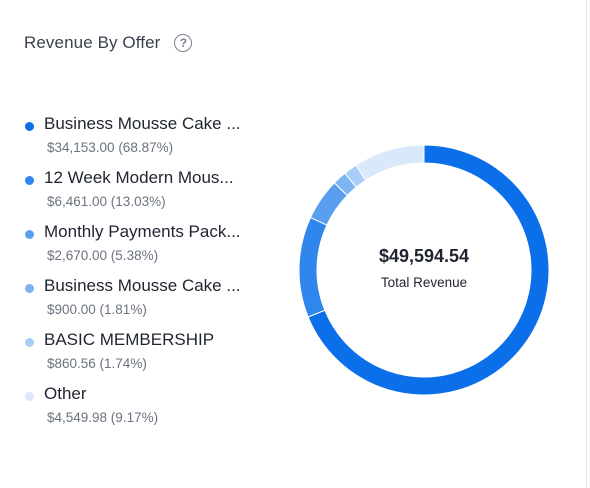 The image size is (590, 488). I want to click on total-revenue-value: $49,594.54, so click(424, 256).